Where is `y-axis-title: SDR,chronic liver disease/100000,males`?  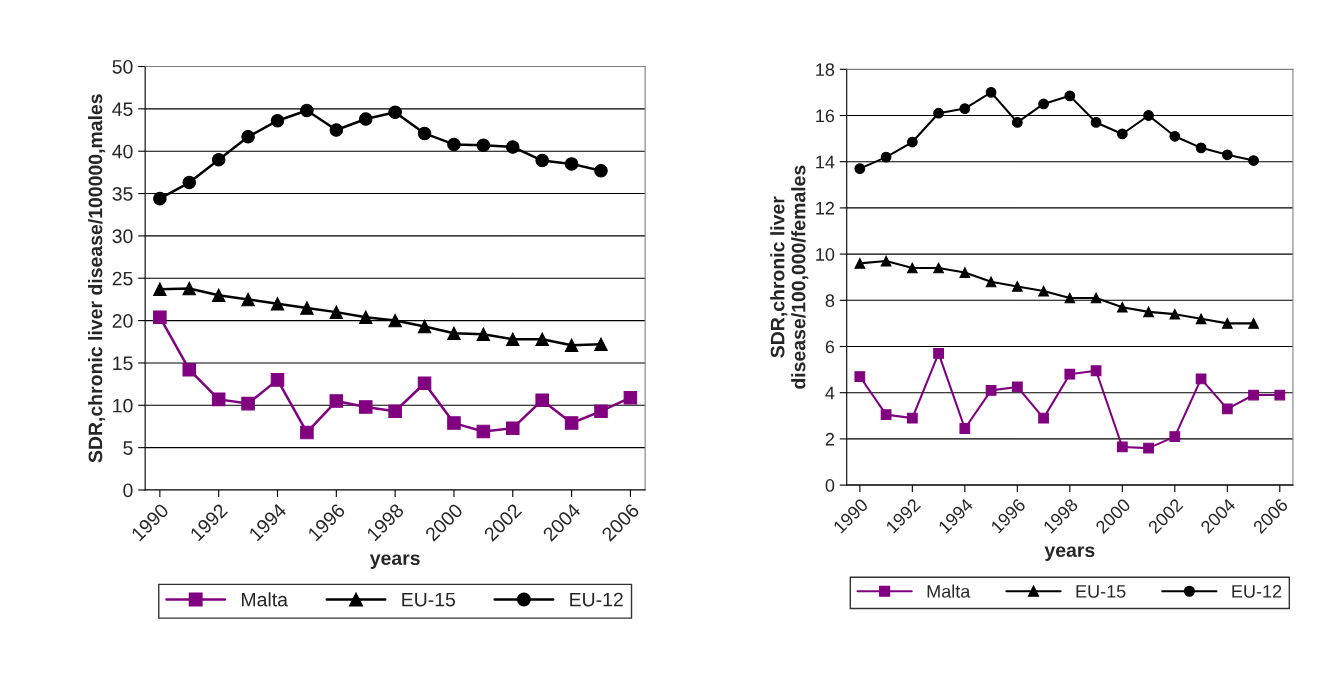 y-axis-title: SDR,chronic liver disease/100000,males is located at coordinates (97, 278).